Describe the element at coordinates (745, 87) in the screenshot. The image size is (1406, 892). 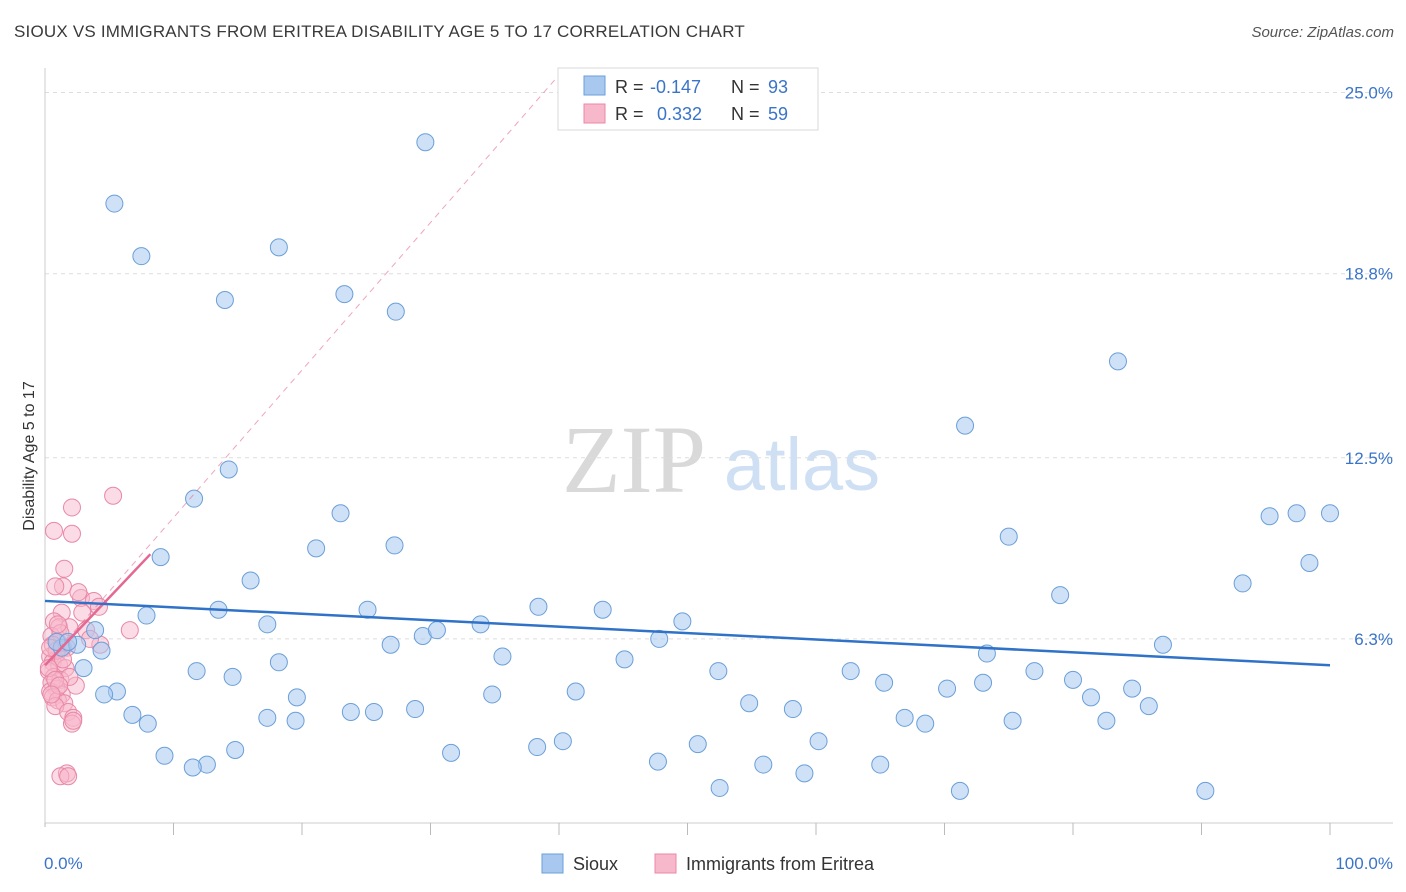
I see `stats-sioux-n-label: N =` at that location.